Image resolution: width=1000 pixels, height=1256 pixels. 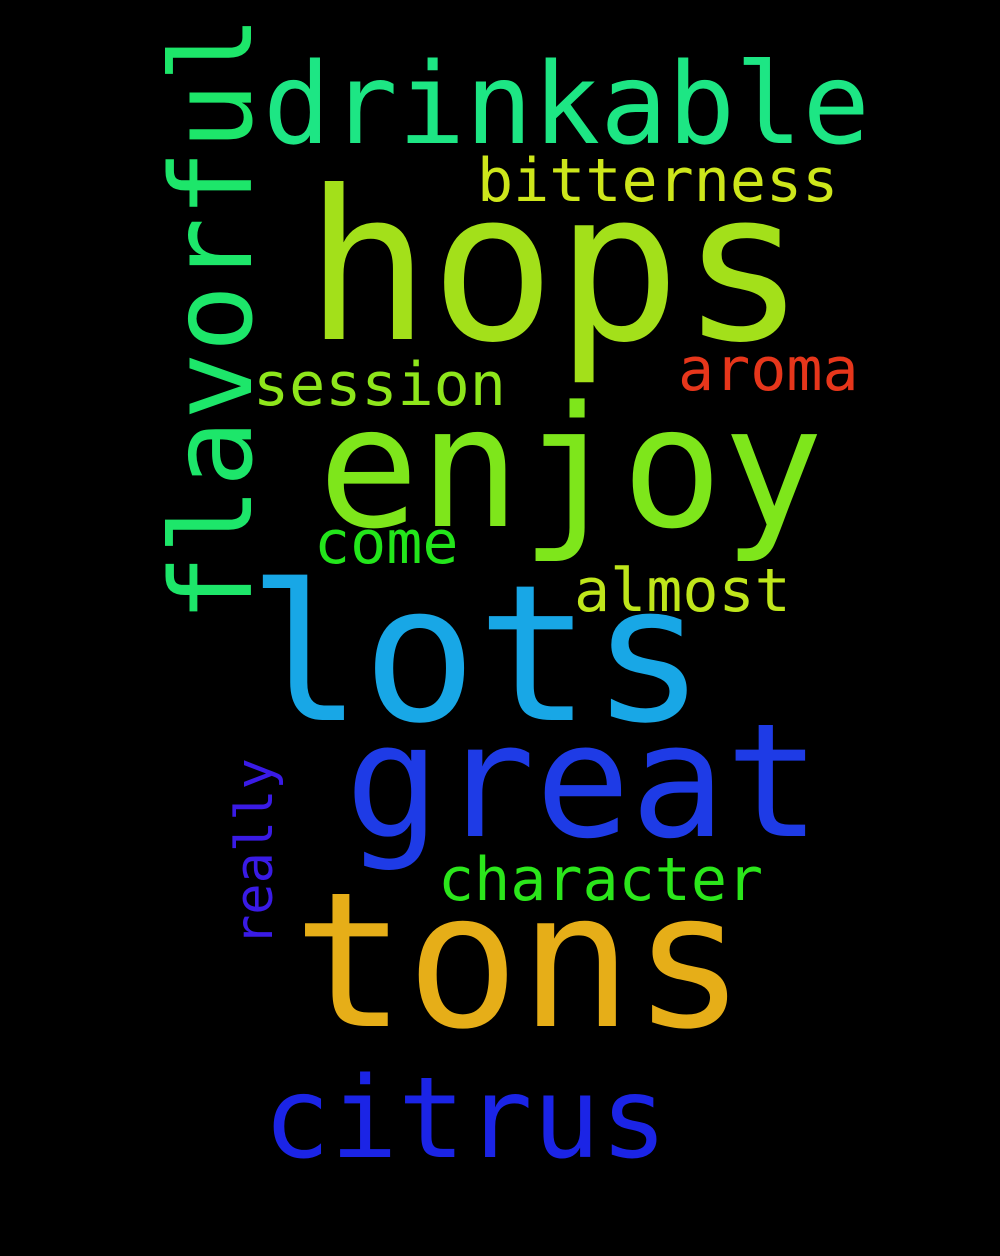 I want to click on word-almost: almost, so click(x=682, y=591).